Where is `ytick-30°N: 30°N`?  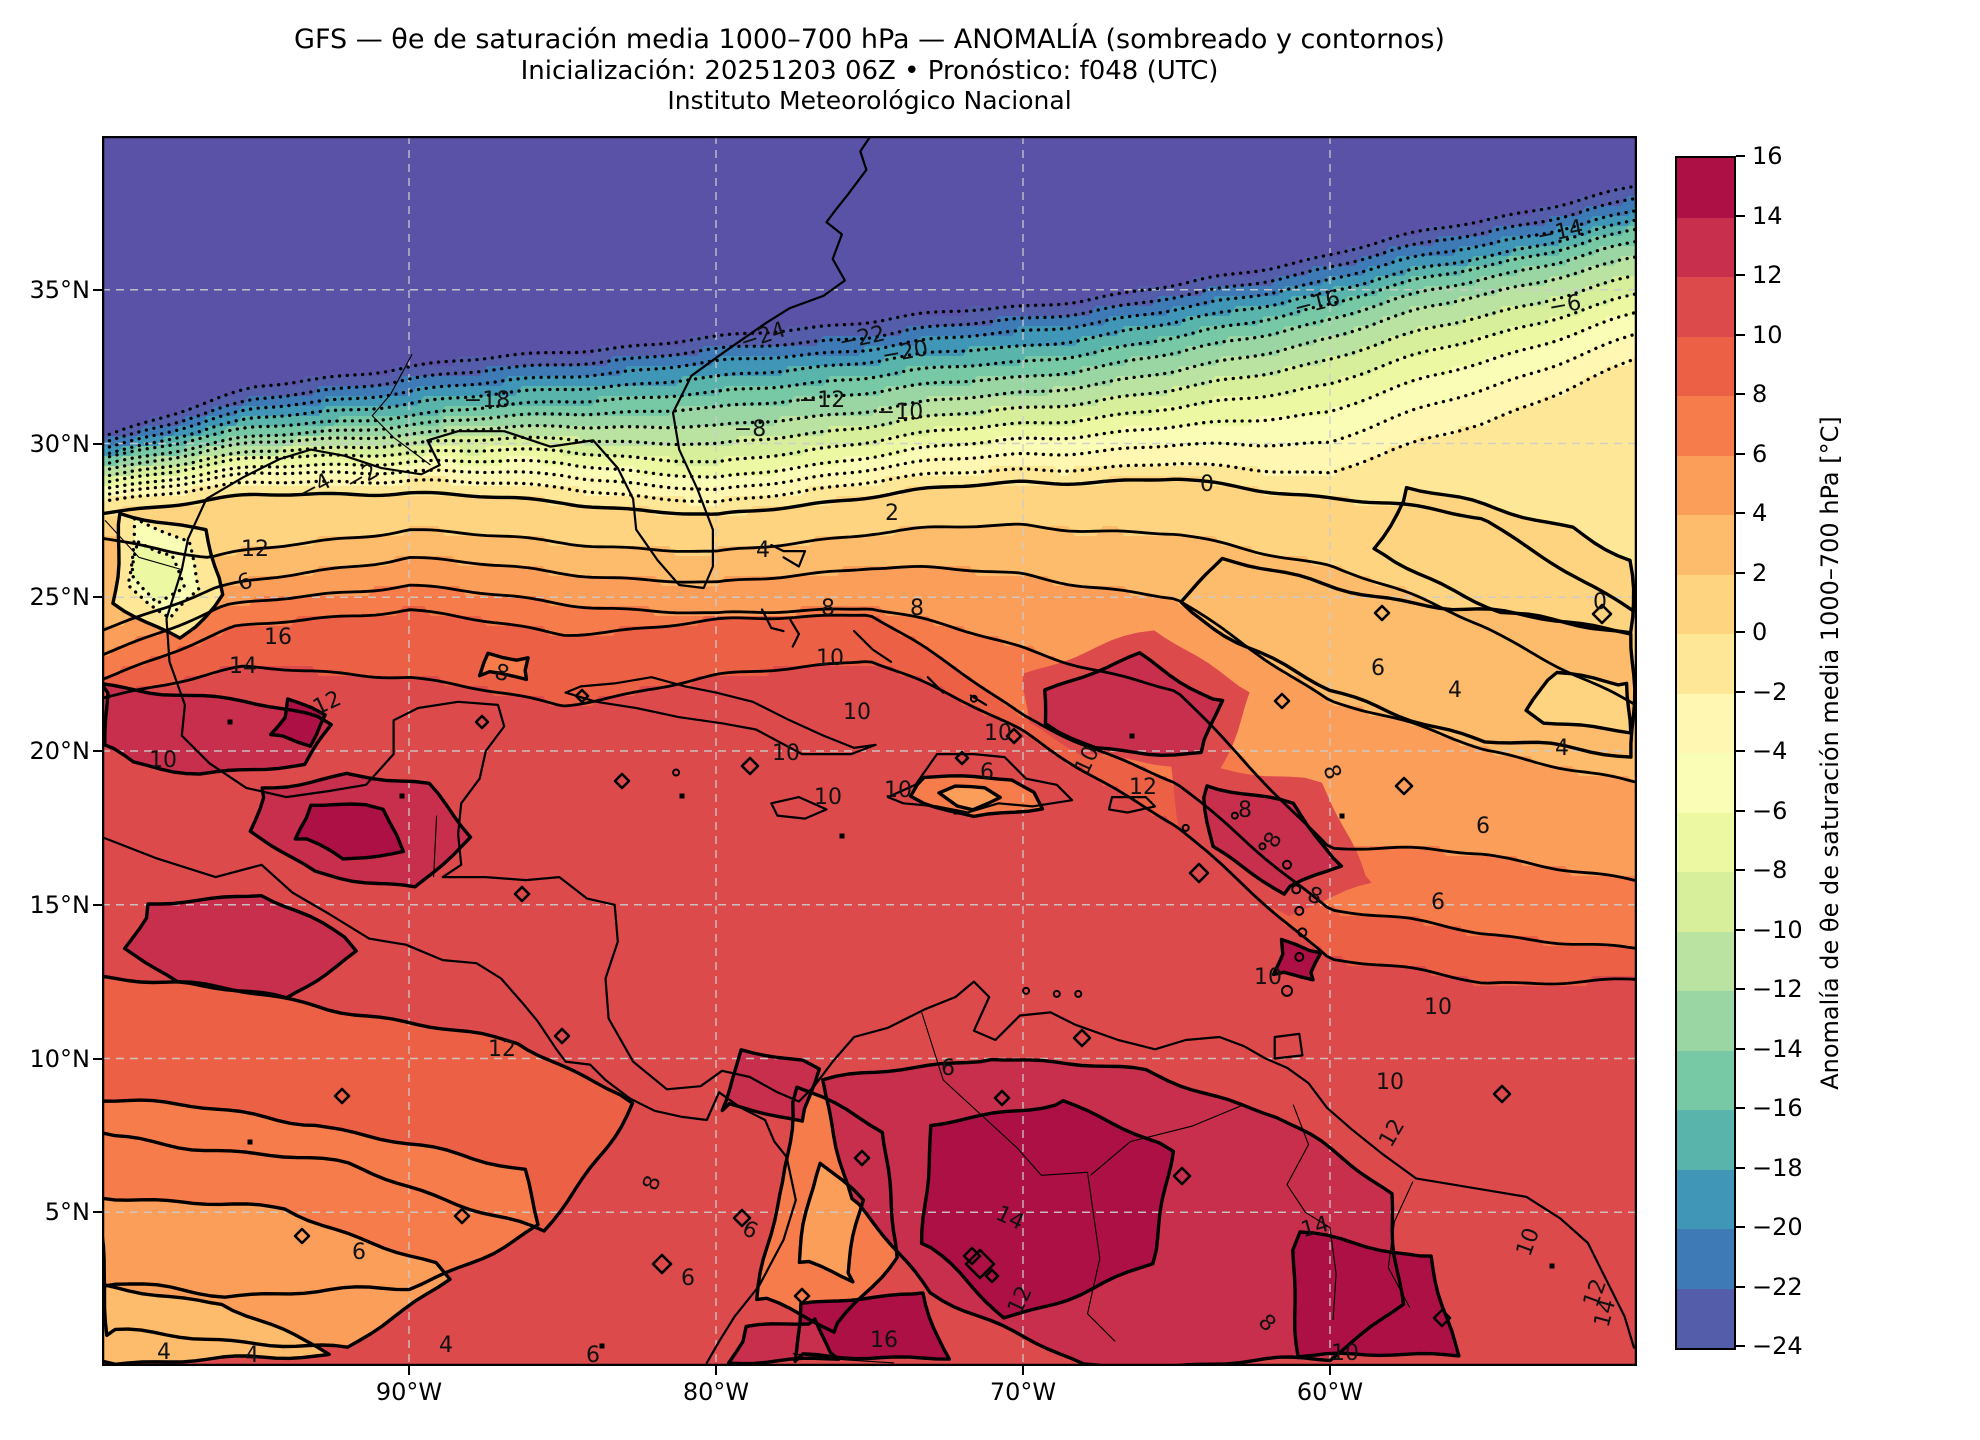 ytick-30°N: 30°N is located at coordinates (60, 443).